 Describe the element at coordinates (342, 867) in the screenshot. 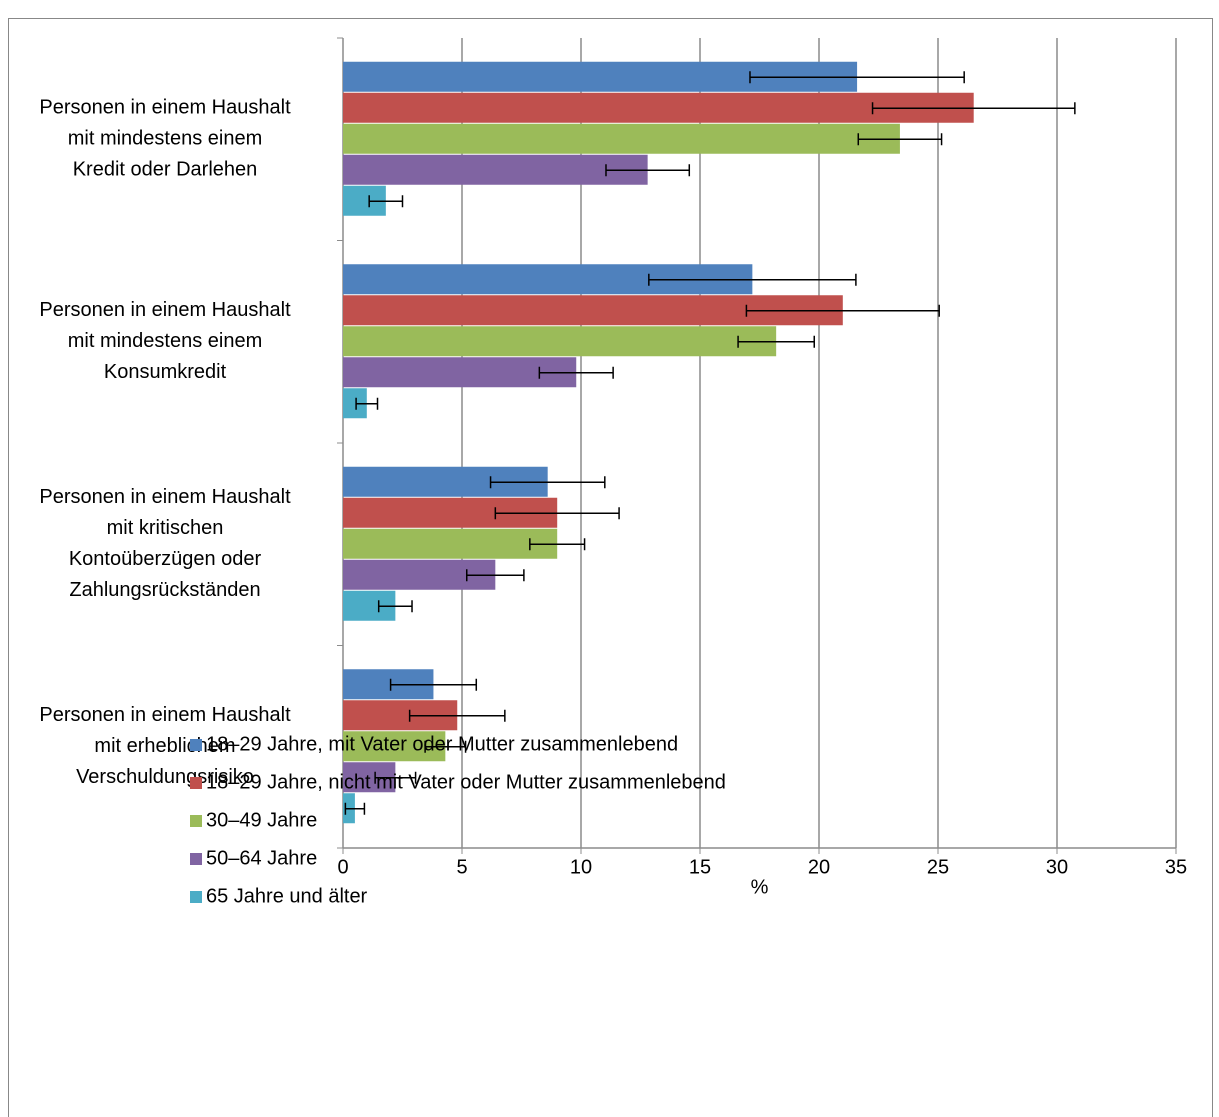

I see `x-tick-label: 0` at that location.